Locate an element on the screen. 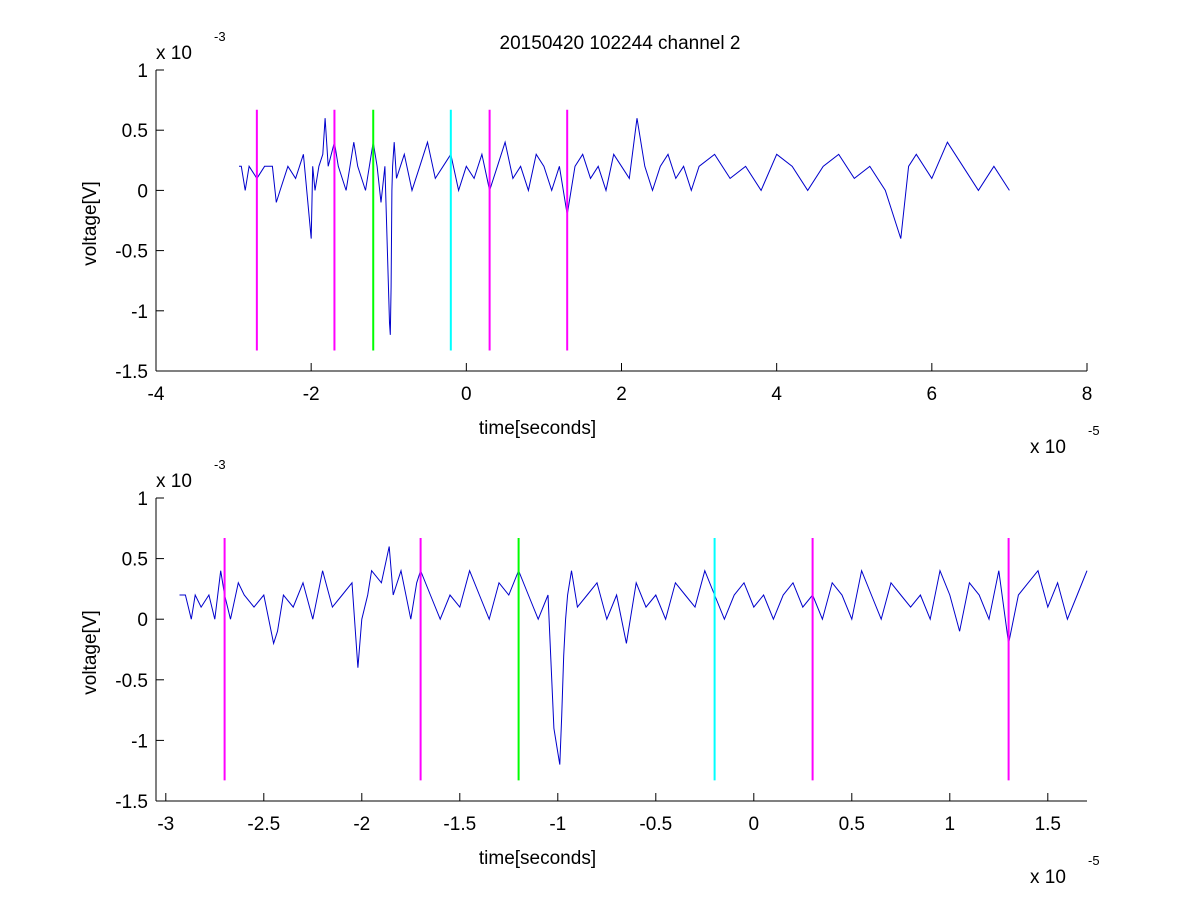 The image size is (1200, 906). x-tick-label: -4 is located at coordinates (156, 394).